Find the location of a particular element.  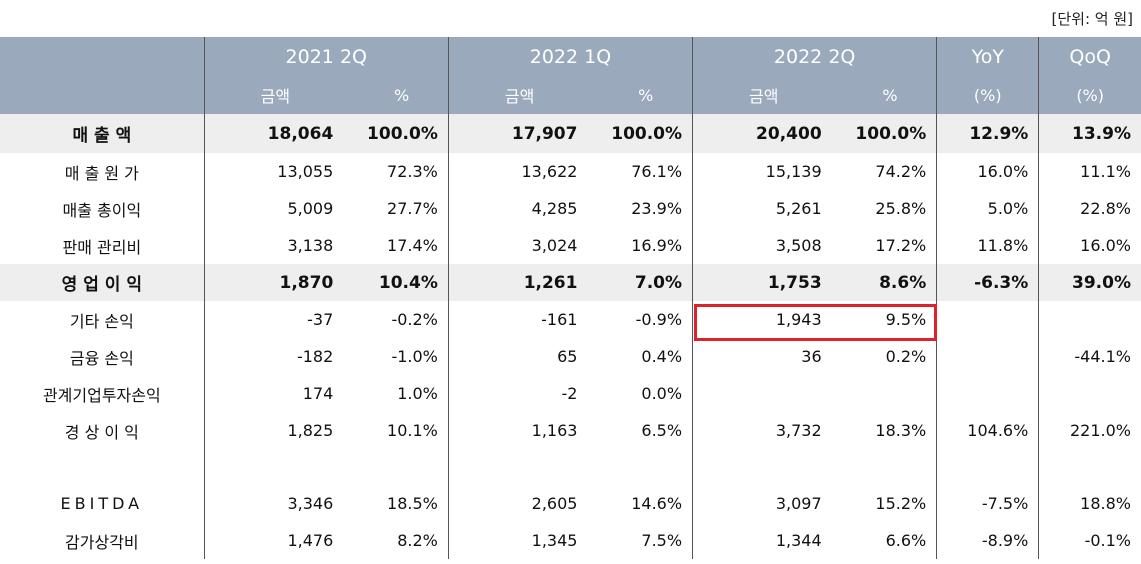

cell-amount-2021-2q: 13,055 is located at coordinates (274, 171).